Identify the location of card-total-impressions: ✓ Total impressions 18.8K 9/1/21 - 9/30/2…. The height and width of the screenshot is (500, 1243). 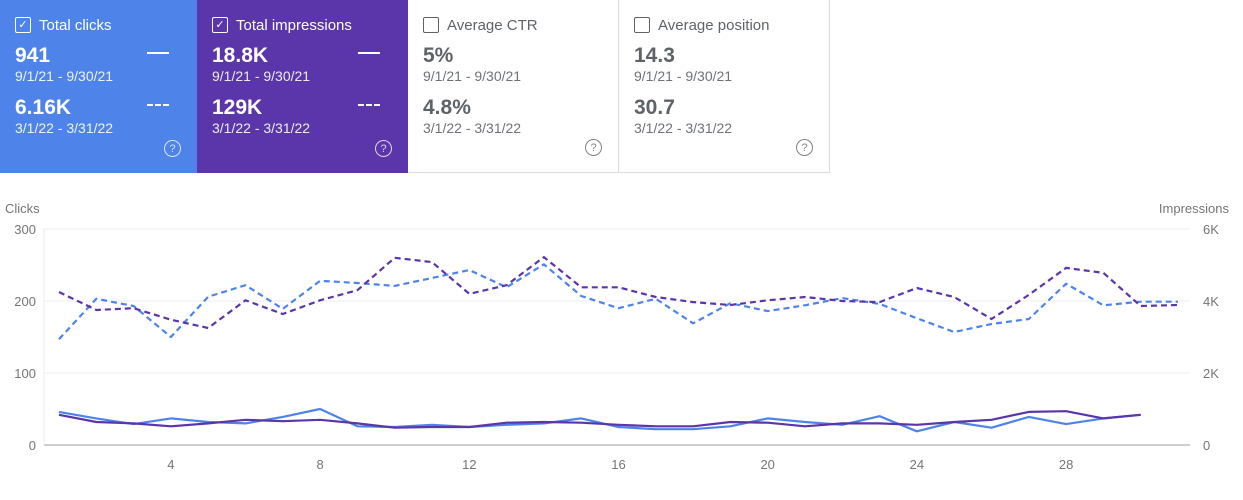
(302, 86).